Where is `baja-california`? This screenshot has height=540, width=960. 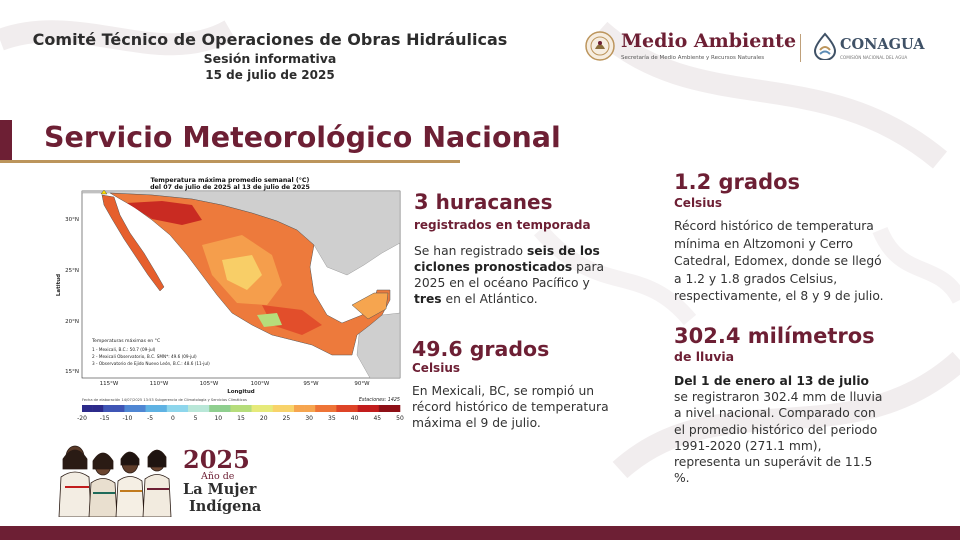
baja-california is located at coordinates (133, 243).